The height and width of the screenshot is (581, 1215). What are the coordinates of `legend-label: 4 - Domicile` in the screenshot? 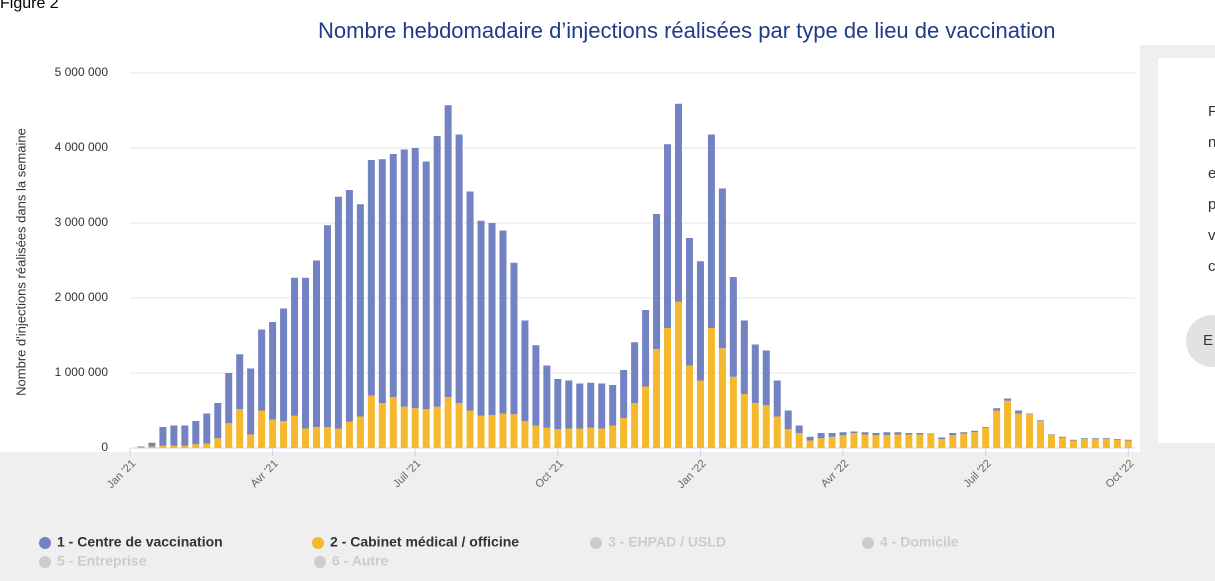 It's located at (919, 542).